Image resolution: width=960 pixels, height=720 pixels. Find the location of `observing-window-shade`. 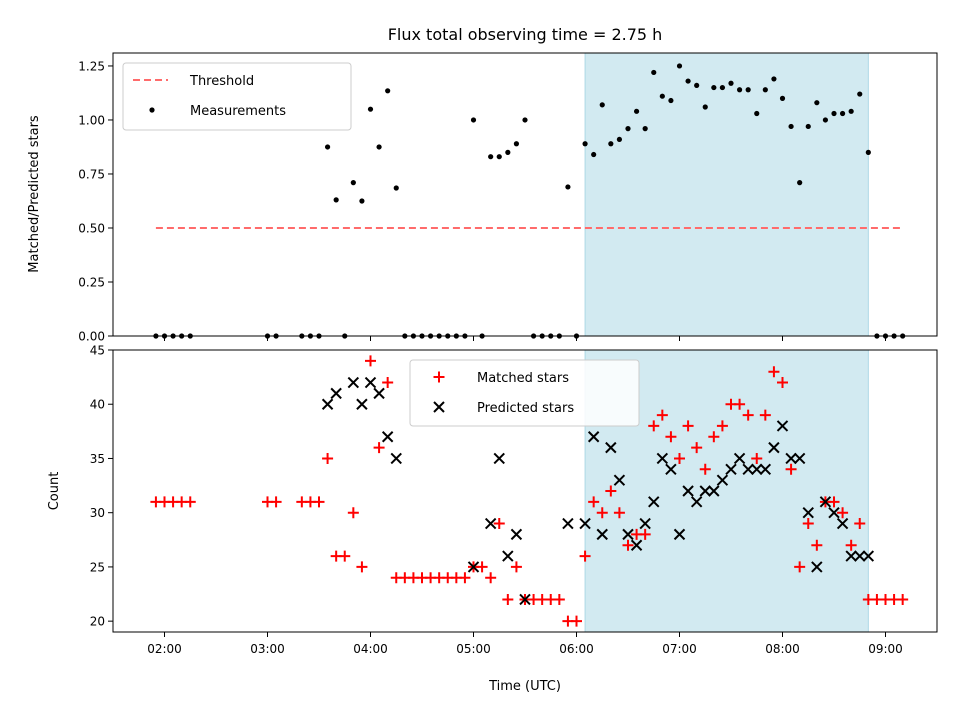

observing-window-shade is located at coordinates (726, 194).